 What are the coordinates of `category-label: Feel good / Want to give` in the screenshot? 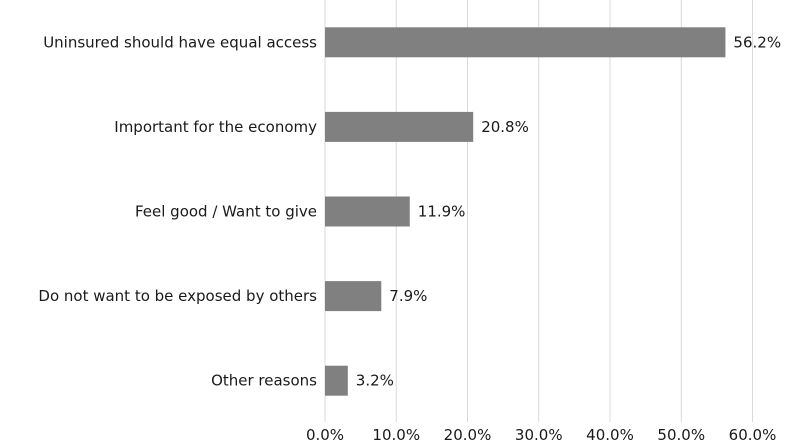 It's located at (226, 212).